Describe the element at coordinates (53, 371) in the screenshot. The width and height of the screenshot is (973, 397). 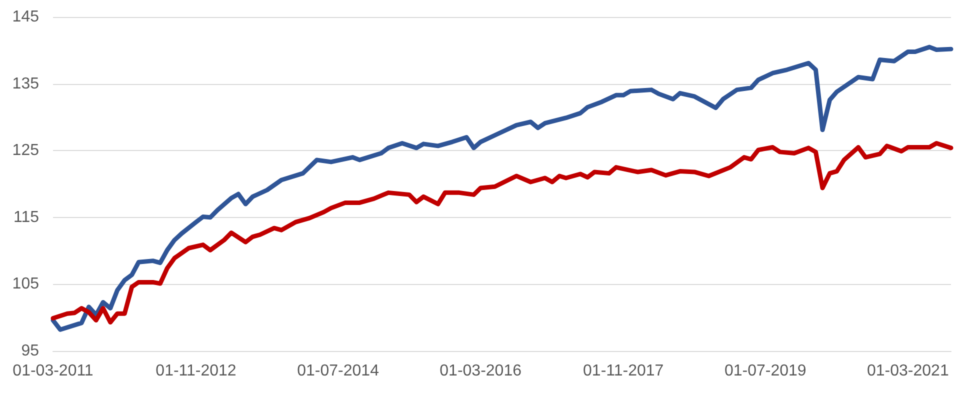
I see `x-tick-label: 01-03-2011` at that location.